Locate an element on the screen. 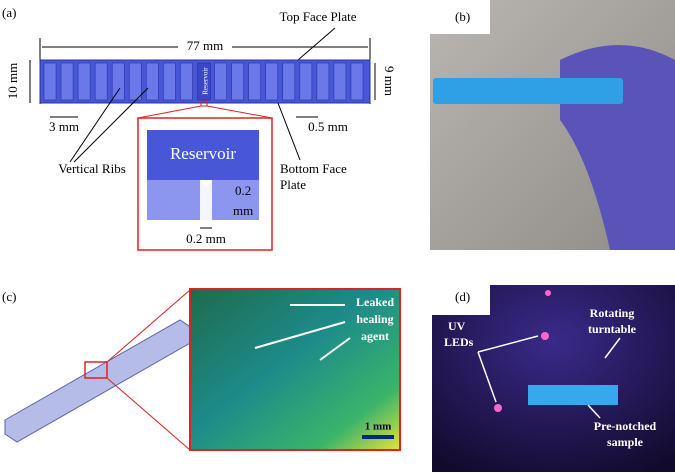 The image size is (675, 473). dim-label: 0.2 is located at coordinates (243, 190).